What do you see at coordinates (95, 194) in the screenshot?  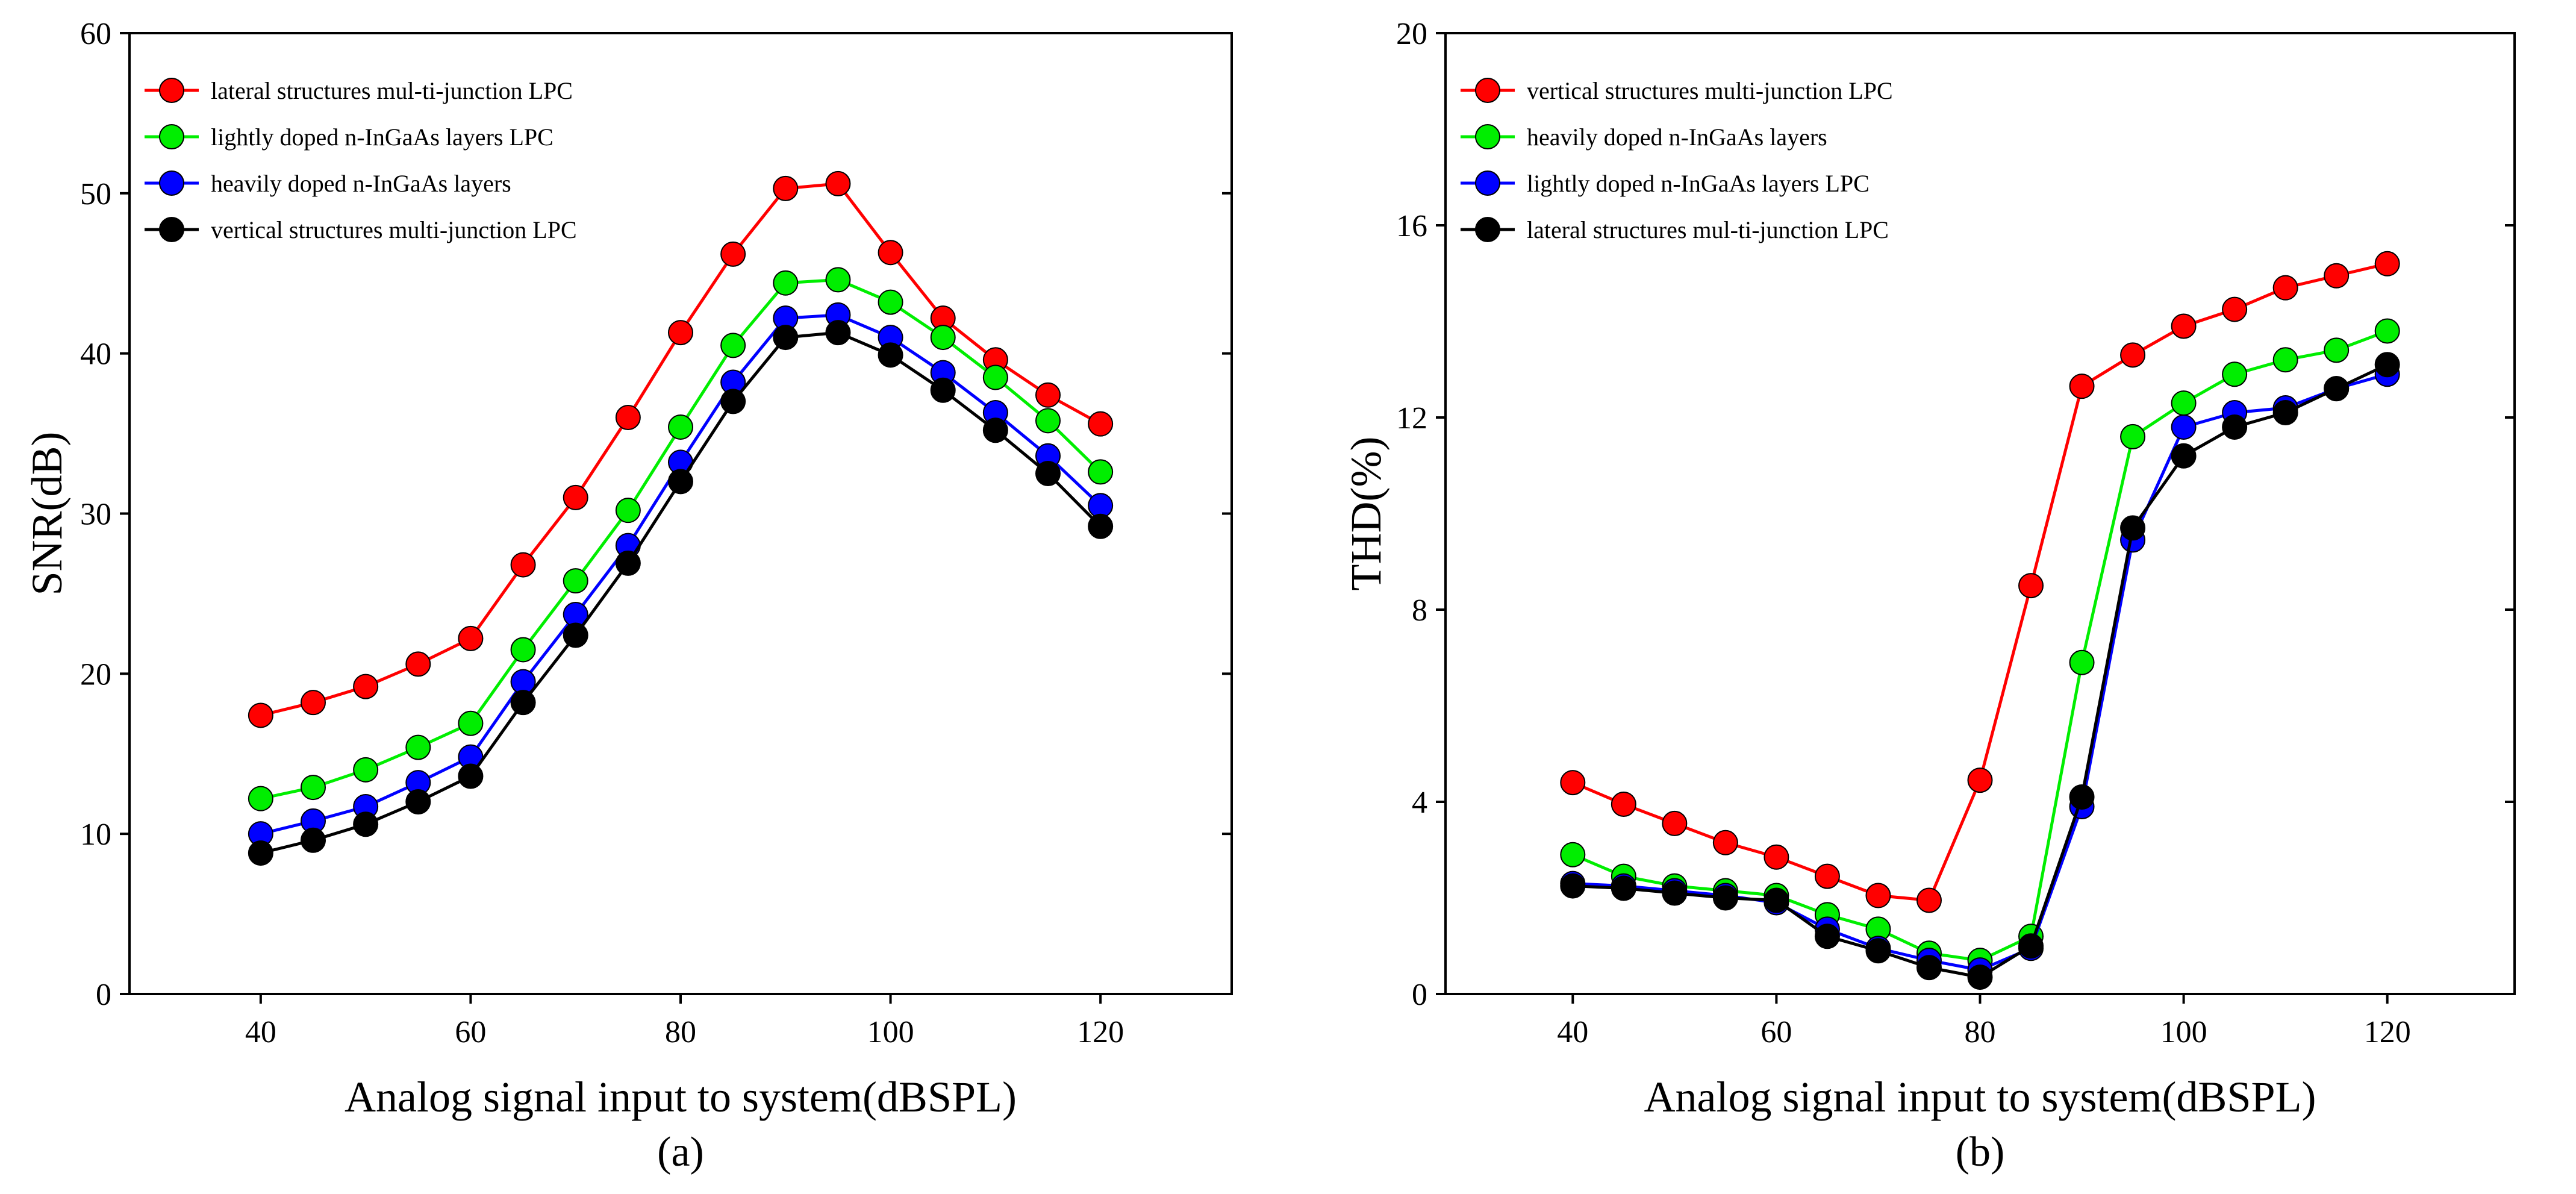 I see `panel-a-y-tick-label: 50` at bounding box center [95, 194].